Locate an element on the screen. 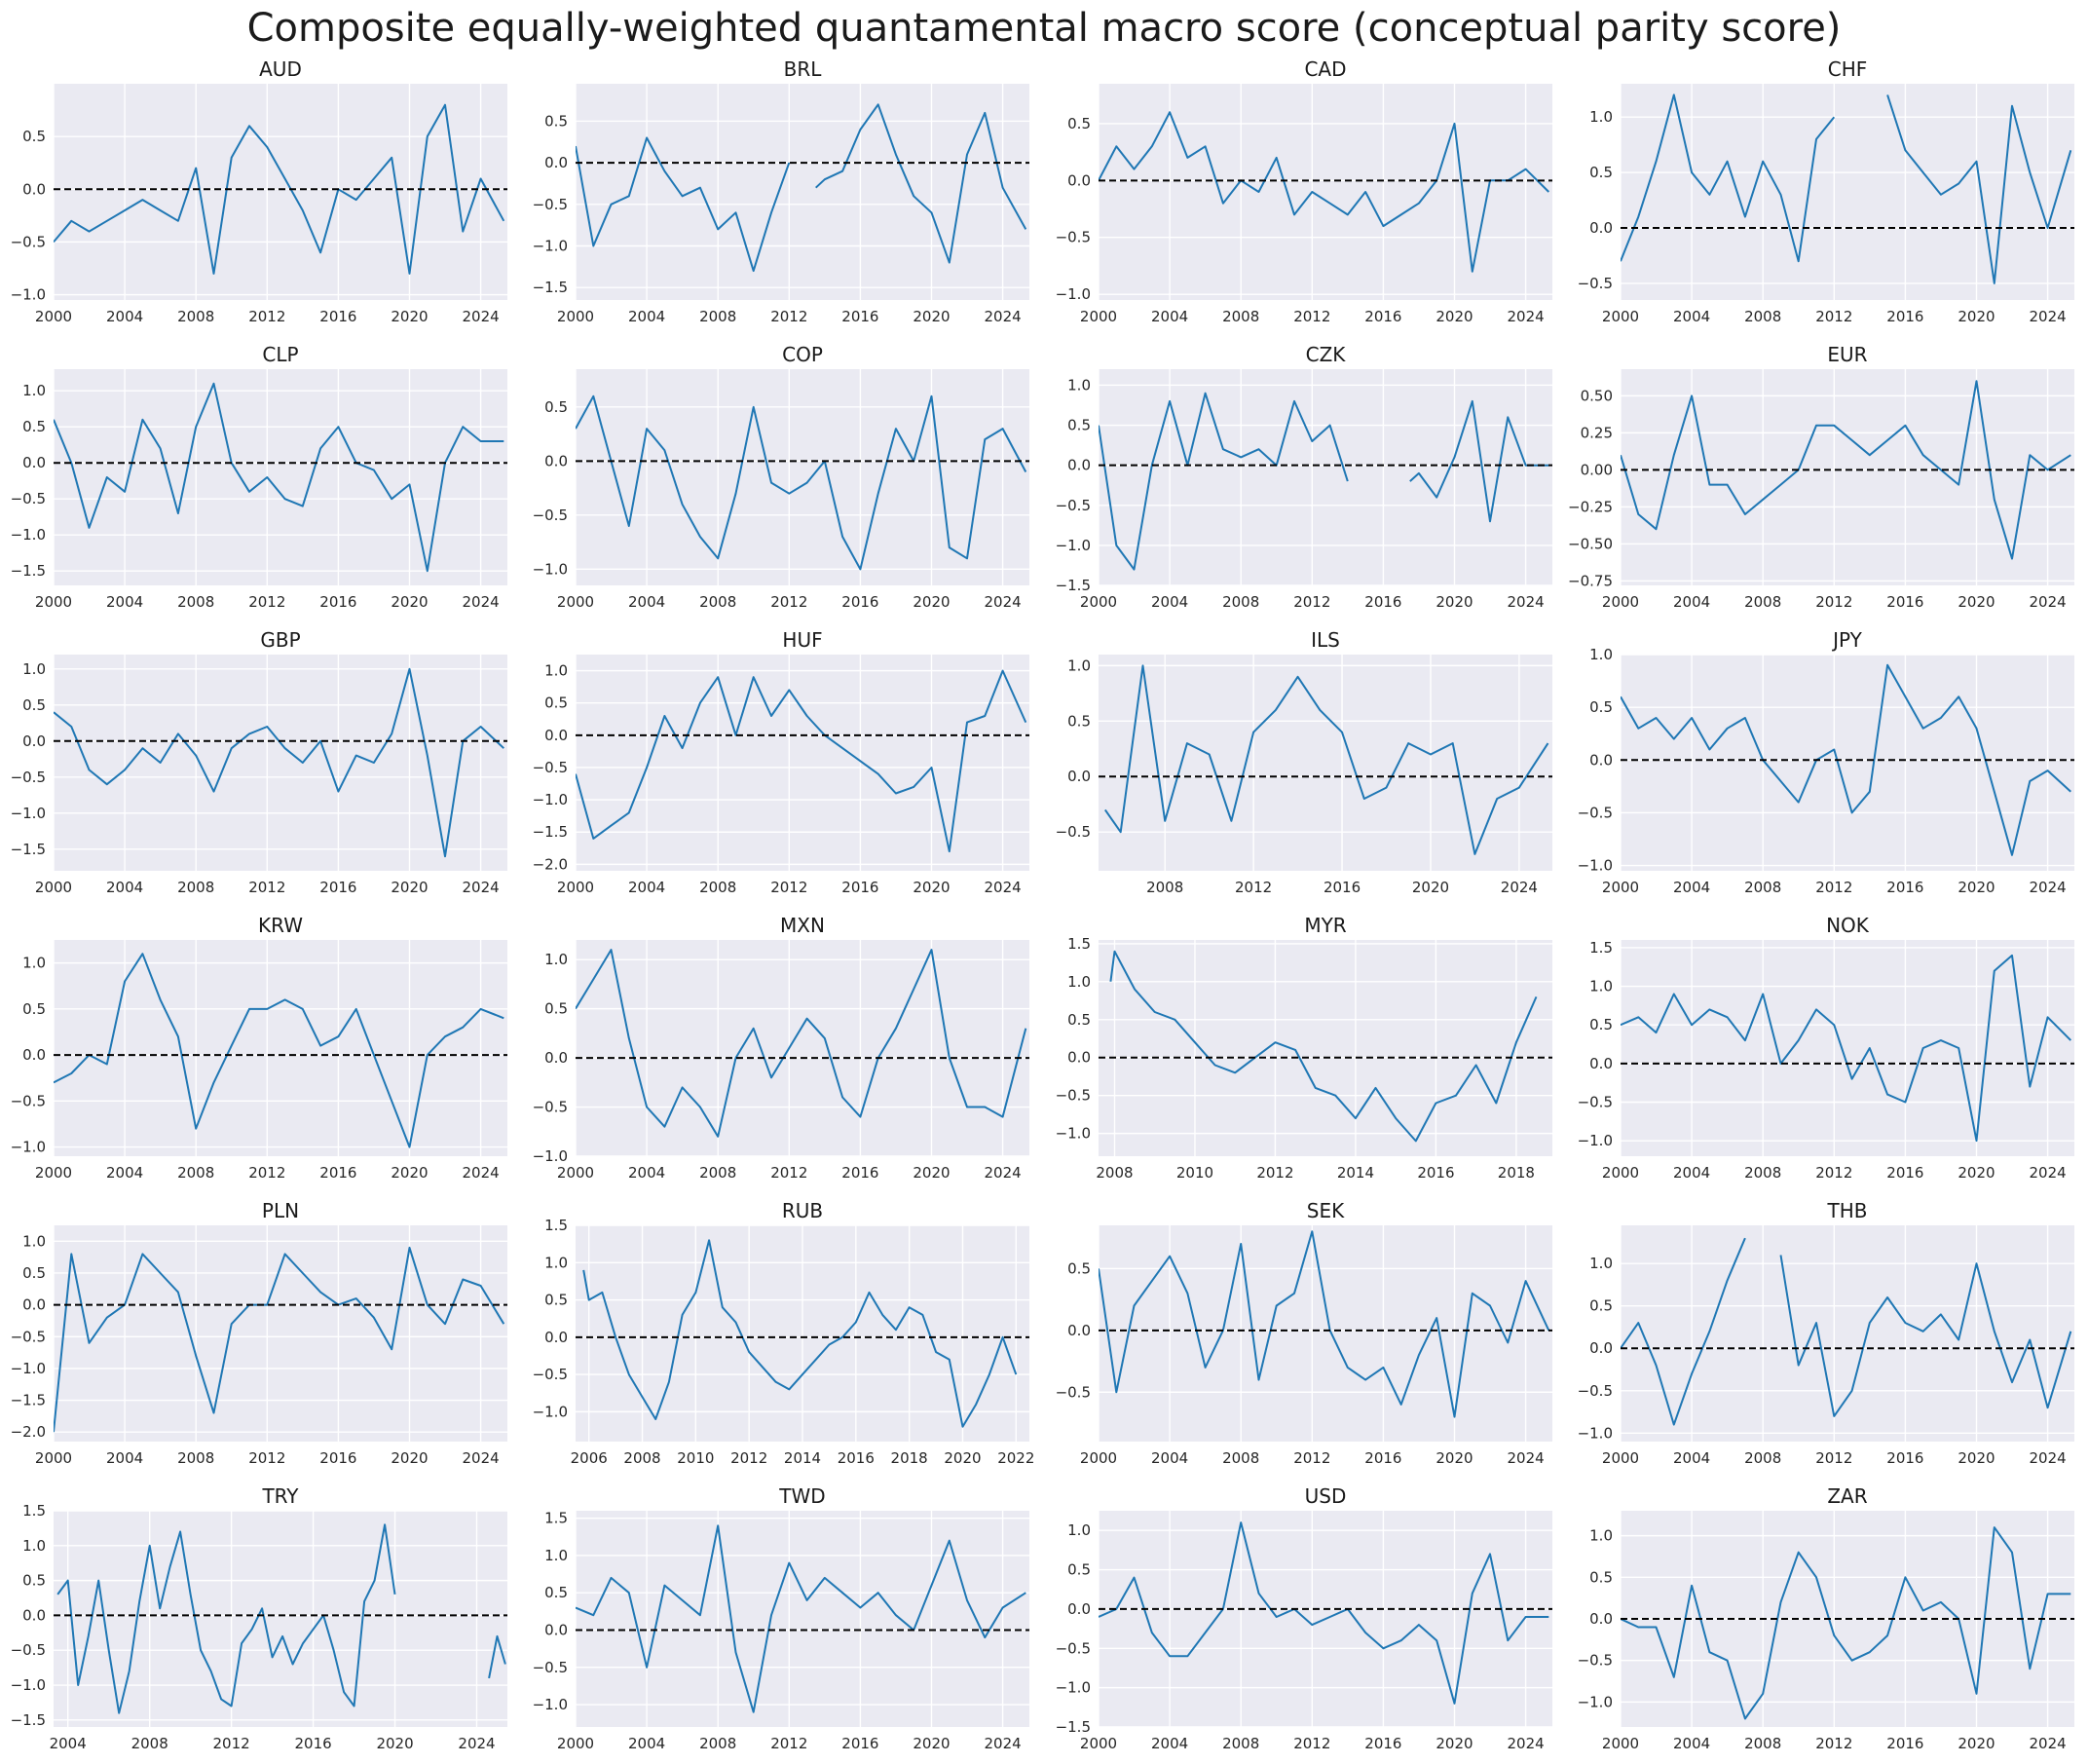 The image size is (2088, 1764). panel-title: TRY is located at coordinates (280, 1496).